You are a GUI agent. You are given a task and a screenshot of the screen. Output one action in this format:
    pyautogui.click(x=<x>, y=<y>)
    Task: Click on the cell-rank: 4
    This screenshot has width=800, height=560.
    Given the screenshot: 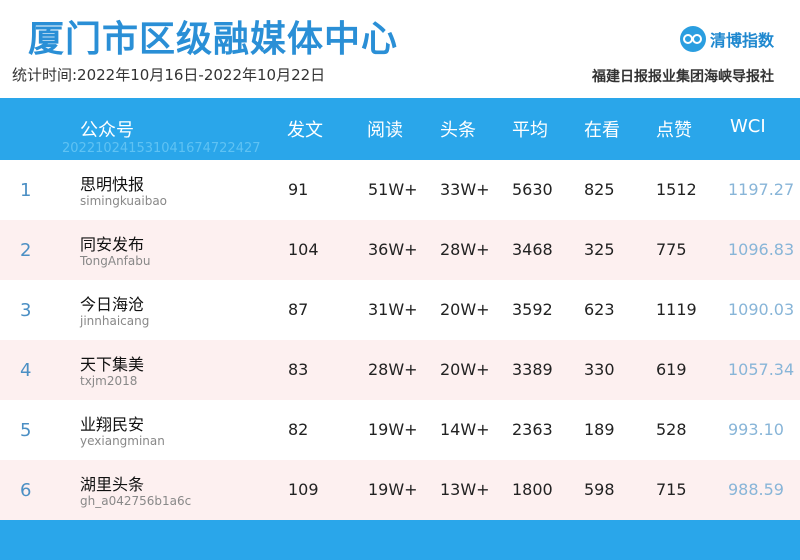 What is the action you would take?
    pyautogui.click(x=26, y=370)
    